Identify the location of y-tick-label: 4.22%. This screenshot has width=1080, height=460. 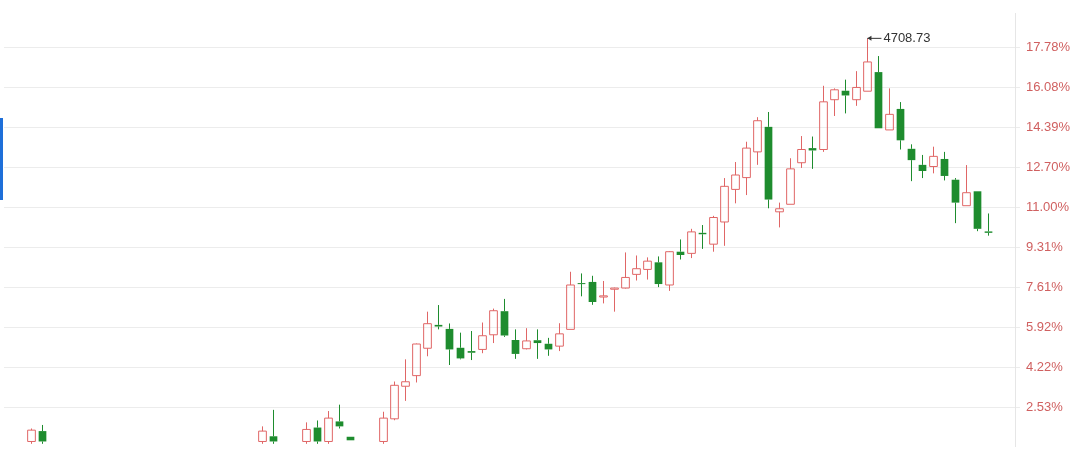
(1044, 367).